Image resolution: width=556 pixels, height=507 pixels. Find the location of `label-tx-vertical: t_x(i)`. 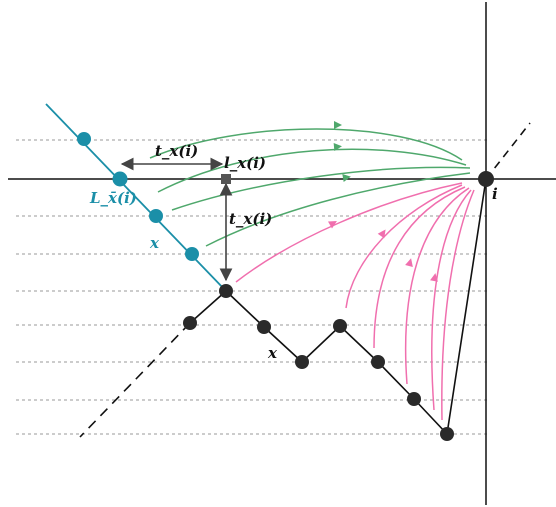

label-tx-vertical: t_x(i) is located at coordinates (250, 219).